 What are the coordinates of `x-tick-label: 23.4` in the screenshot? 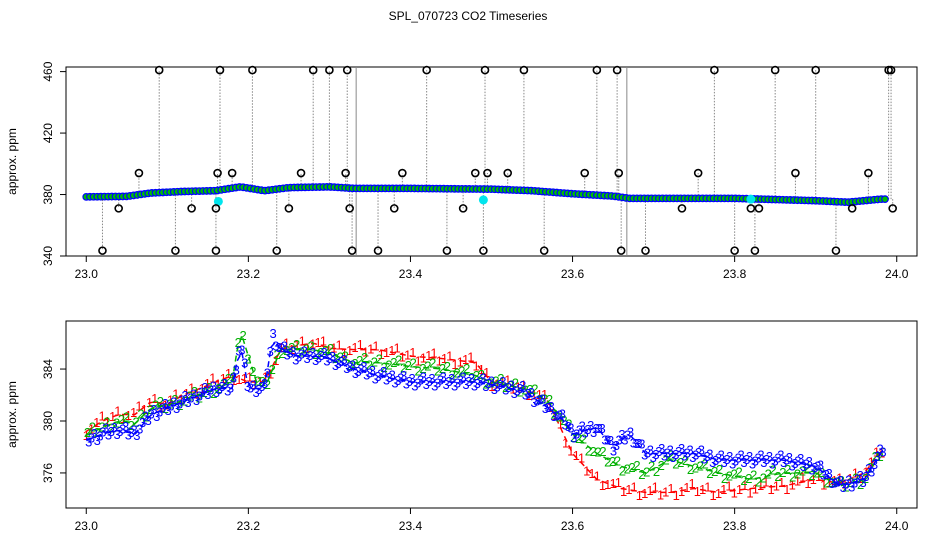 It's located at (411, 526).